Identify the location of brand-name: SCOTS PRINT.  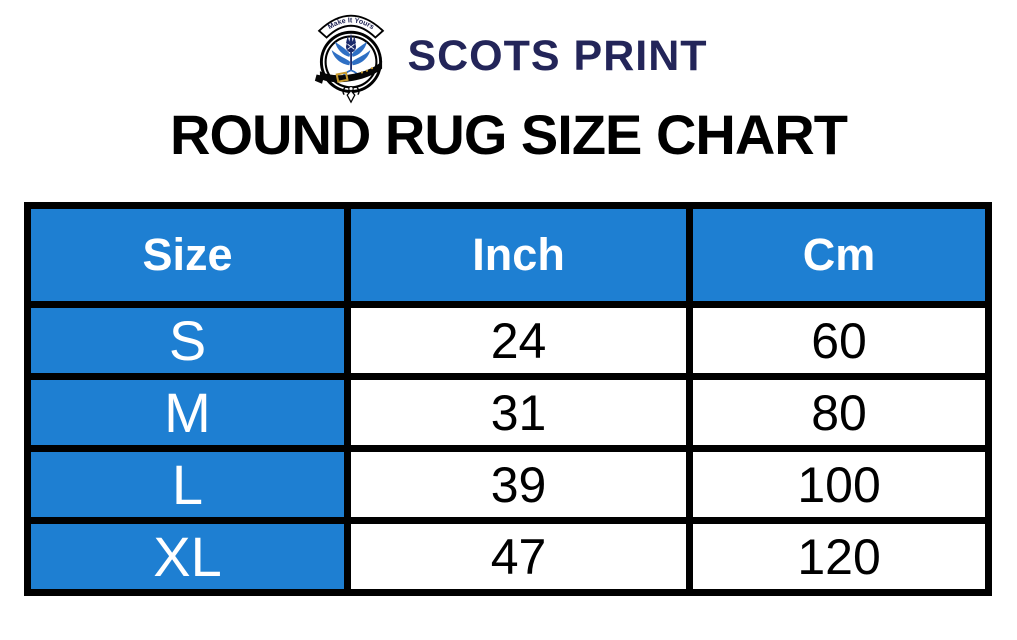
(557, 55).